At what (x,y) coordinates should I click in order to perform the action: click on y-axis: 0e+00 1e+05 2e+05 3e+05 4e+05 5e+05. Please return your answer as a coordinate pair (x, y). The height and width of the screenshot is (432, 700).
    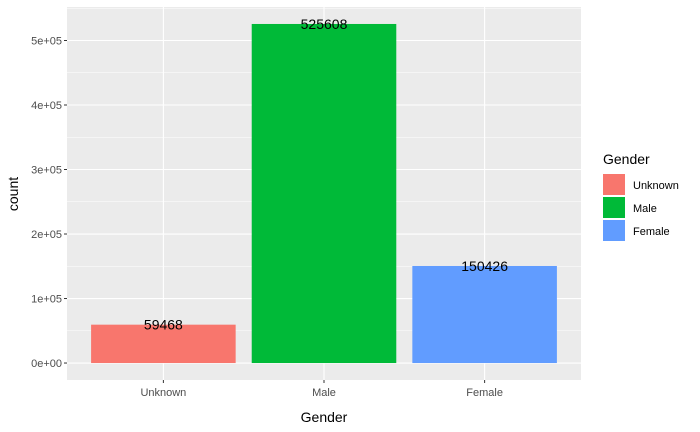
    Looking at the image, I should click on (49, 202).